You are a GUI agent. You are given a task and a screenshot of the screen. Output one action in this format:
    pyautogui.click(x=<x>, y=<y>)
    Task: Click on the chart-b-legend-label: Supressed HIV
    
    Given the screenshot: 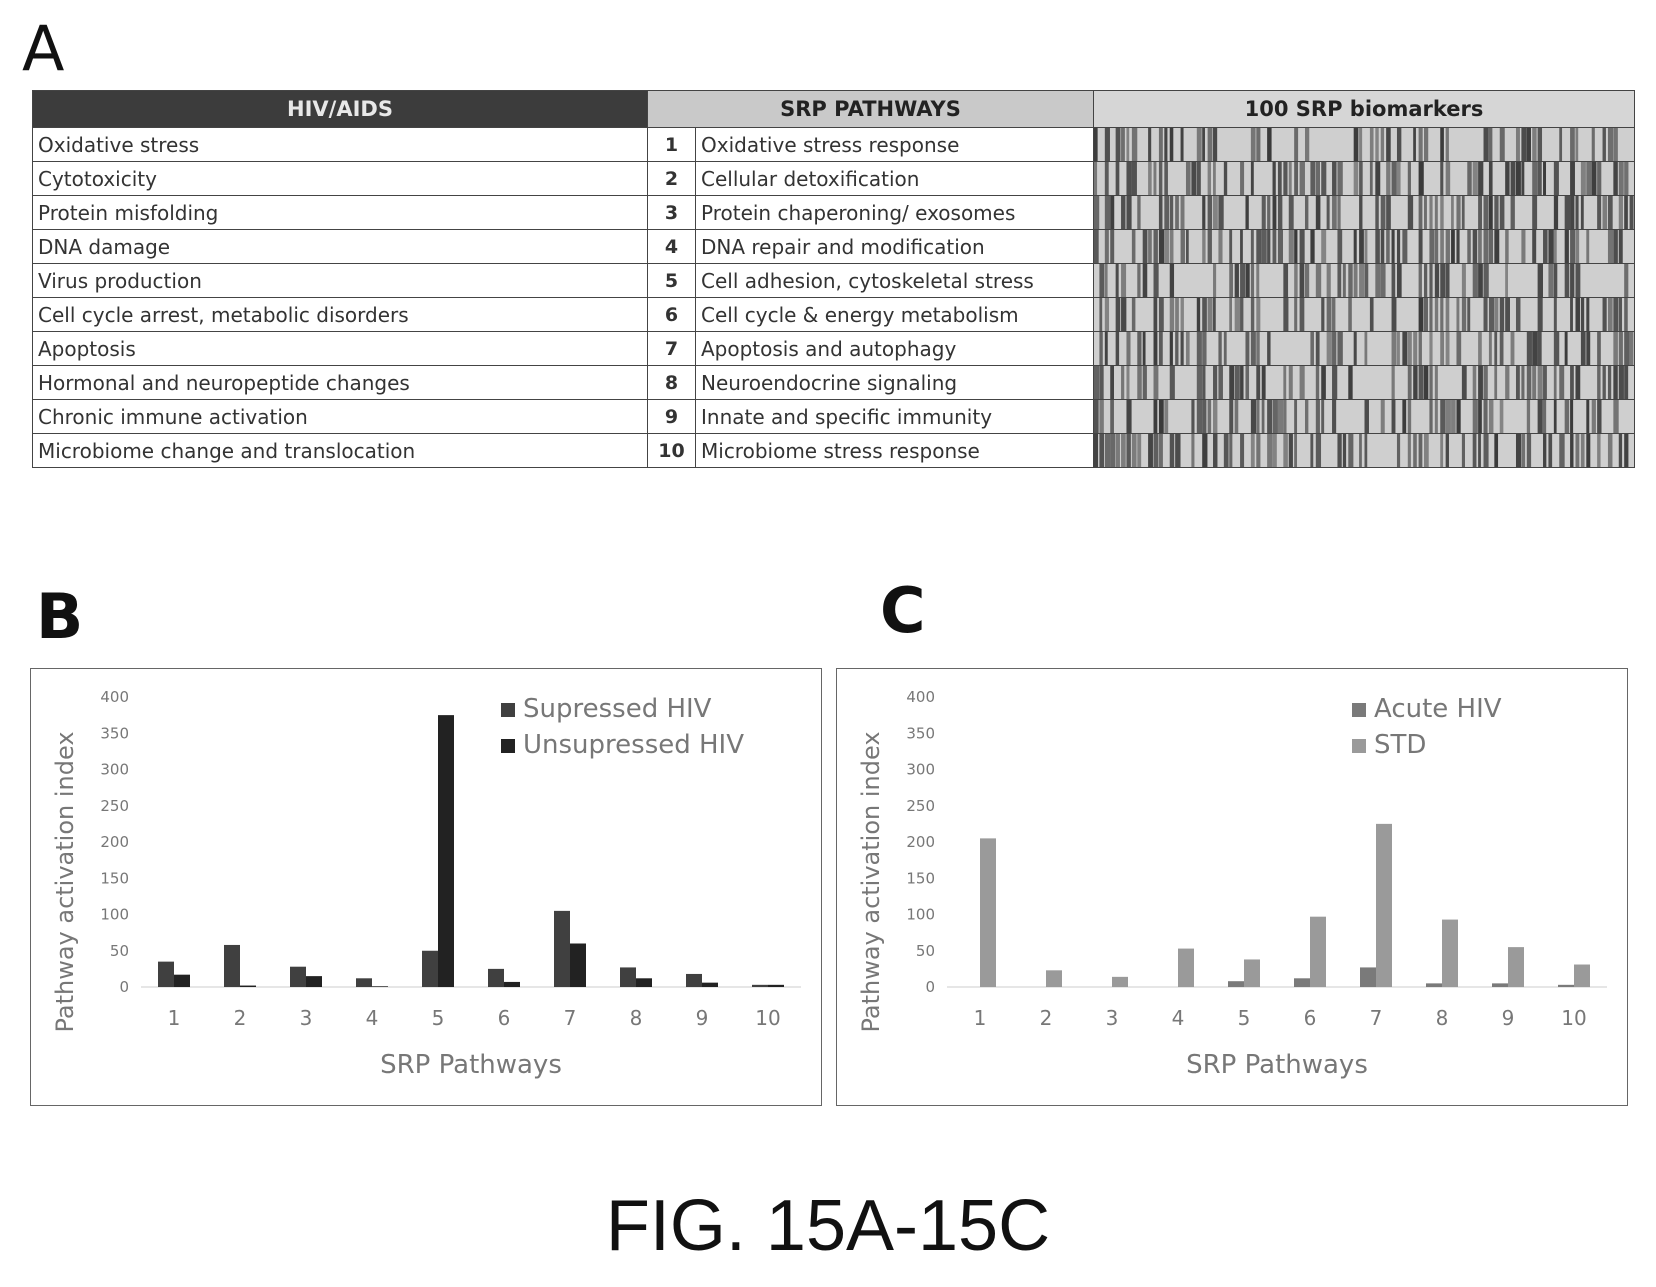 What is the action you would take?
    pyautogui.click(x=617, y=709)
    